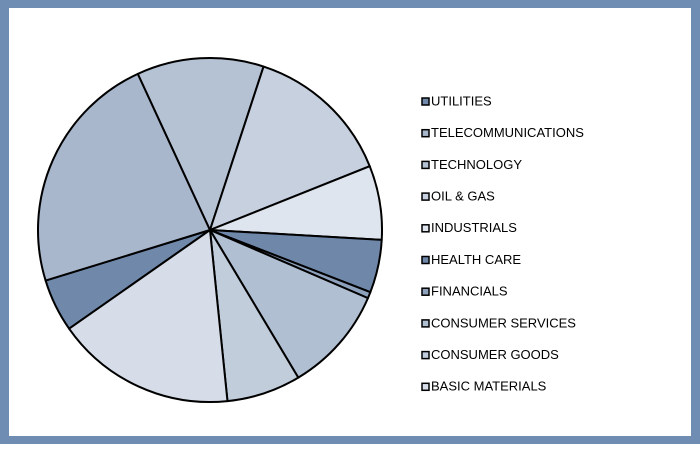  I want to click on legend-label: INDUSTRIALS, so click(474, 227).